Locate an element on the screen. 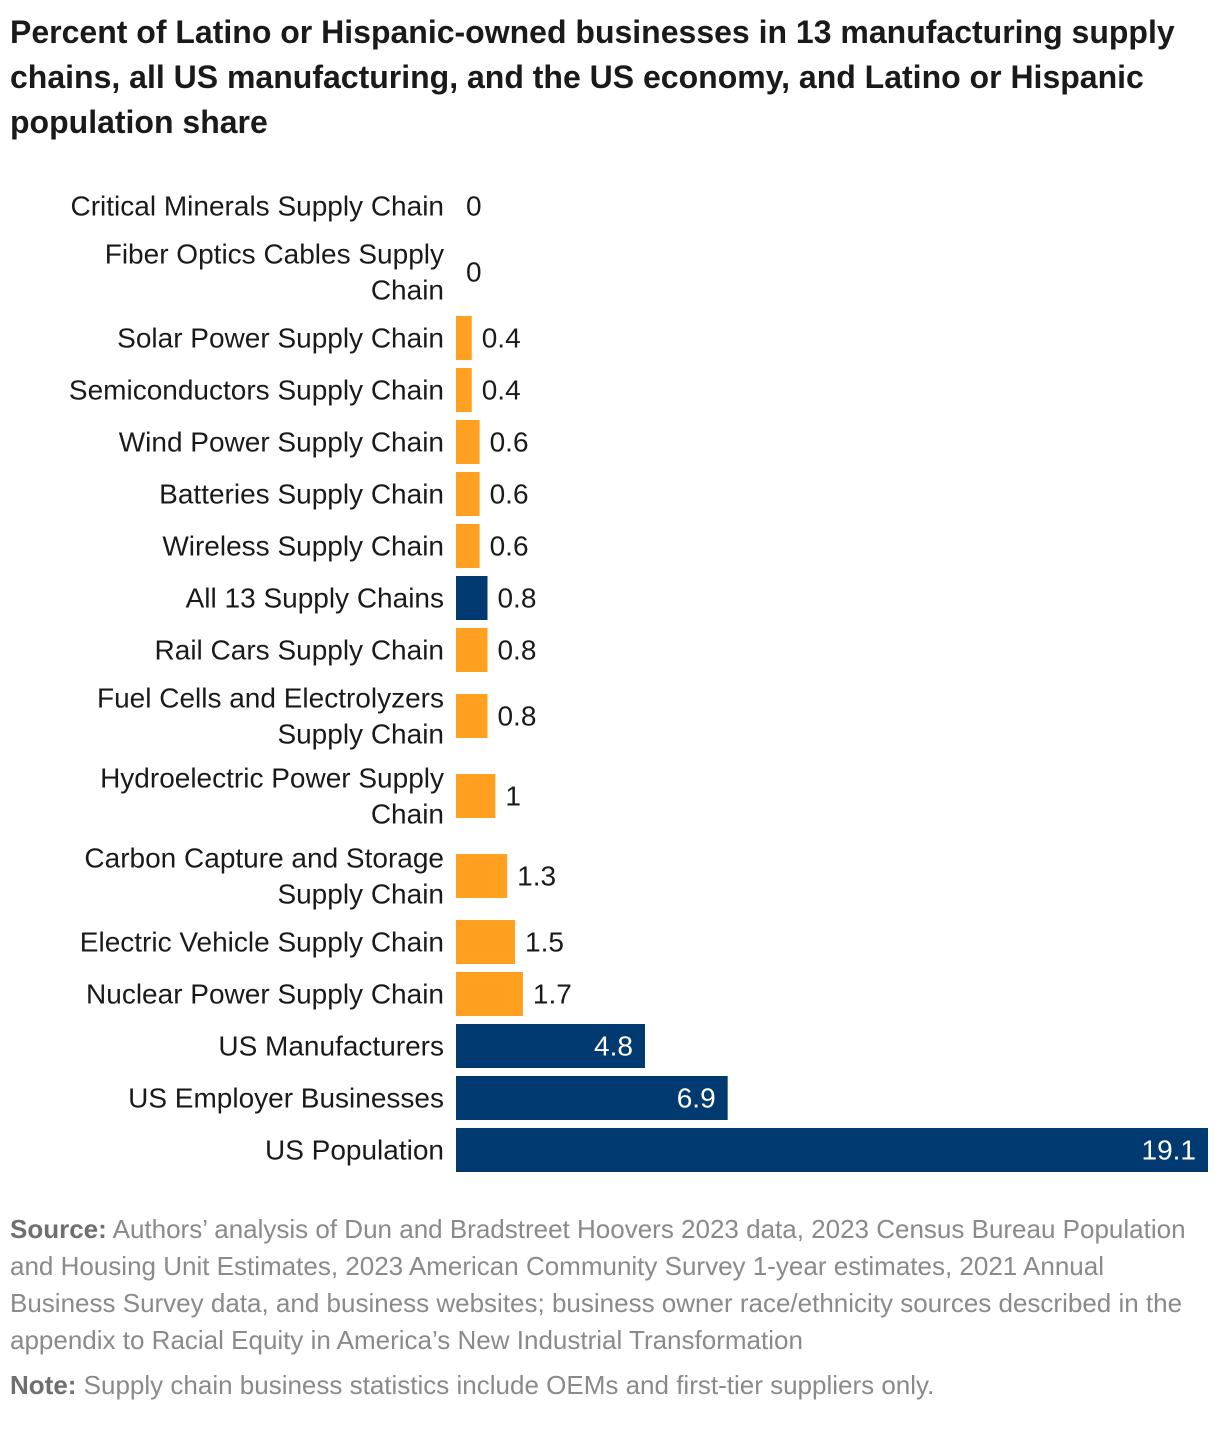  value-label-semiconductors-supply-chain: 0.4 is located at coordinates (501, 390).